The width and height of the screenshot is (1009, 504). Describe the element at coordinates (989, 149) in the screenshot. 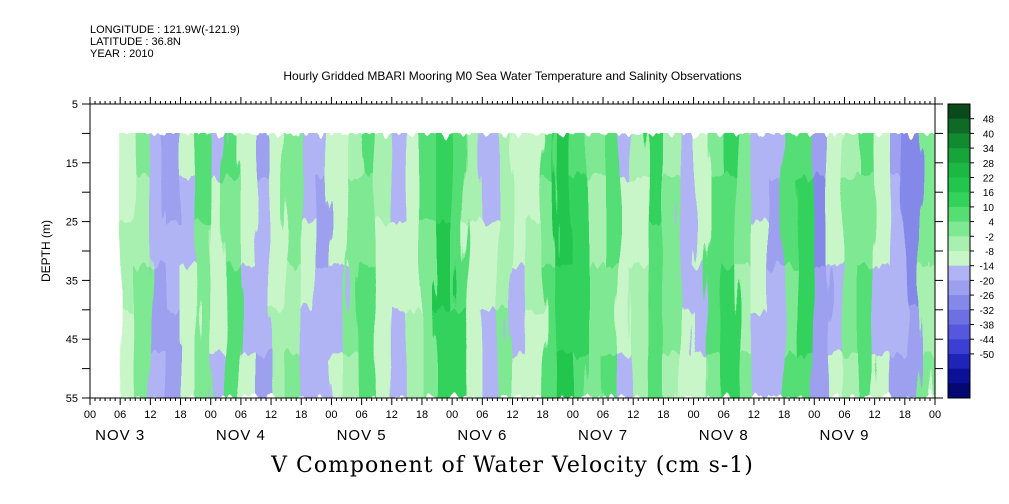

I see `colorbar-label: 34` at that location.